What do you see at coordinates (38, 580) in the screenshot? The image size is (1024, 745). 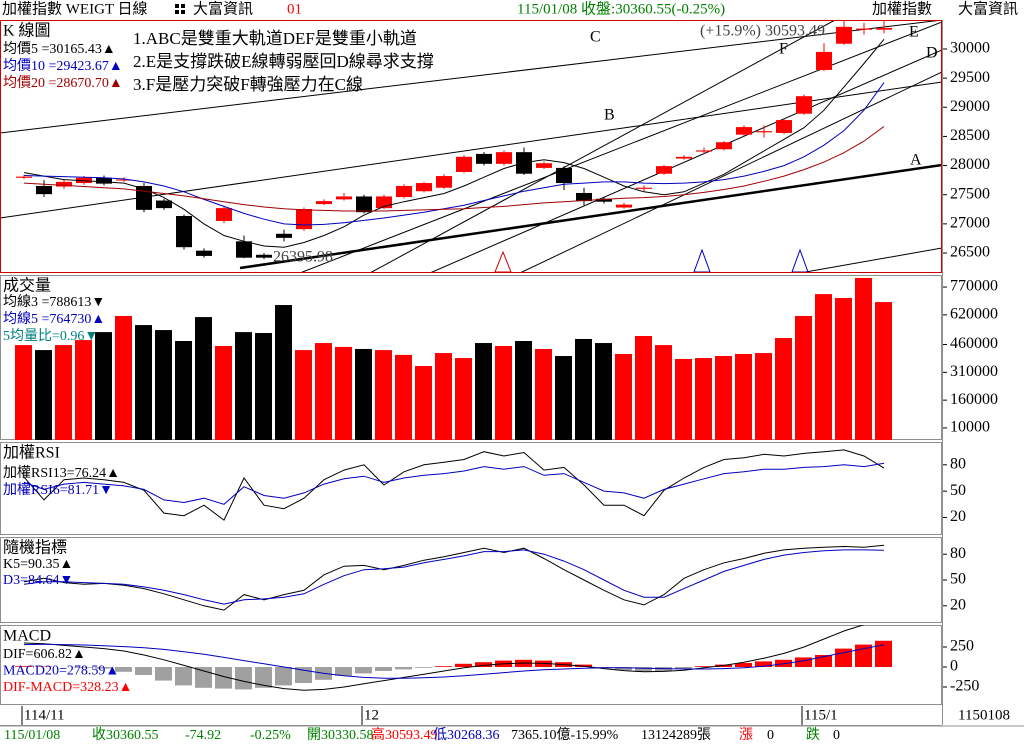 I see `legend-entry: D3=84.64▼` at bounding box center [38, 580].